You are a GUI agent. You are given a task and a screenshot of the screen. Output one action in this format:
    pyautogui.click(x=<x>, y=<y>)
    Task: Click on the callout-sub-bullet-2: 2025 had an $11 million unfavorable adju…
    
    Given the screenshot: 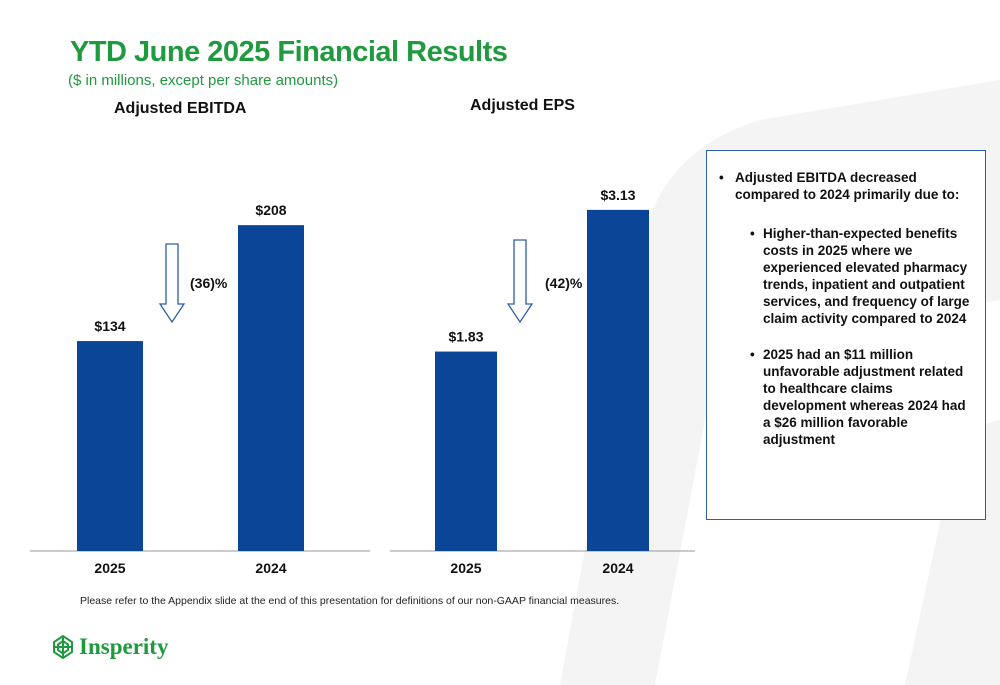 What is the action you would take?
    pyautogui.click(x=845, y=397)
    